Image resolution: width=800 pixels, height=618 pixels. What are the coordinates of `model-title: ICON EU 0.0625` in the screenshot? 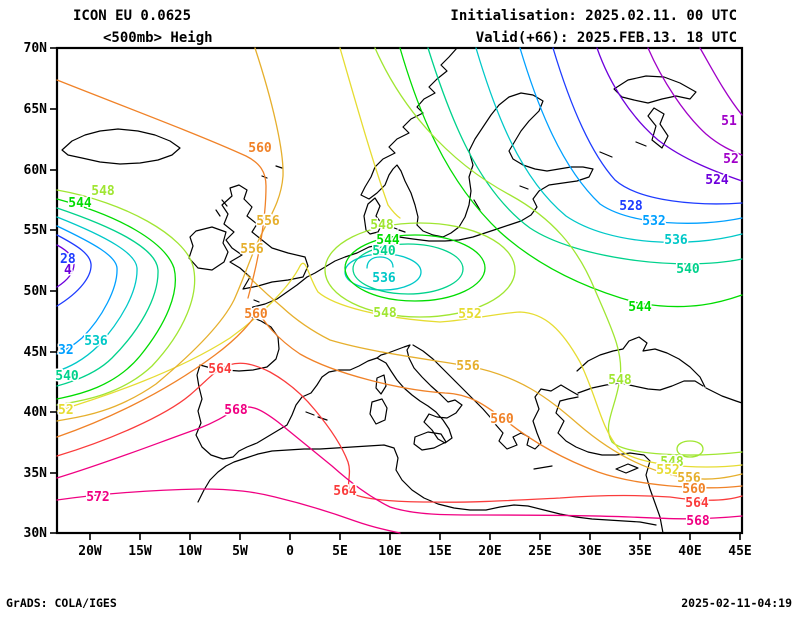 It's located at (132, 16).